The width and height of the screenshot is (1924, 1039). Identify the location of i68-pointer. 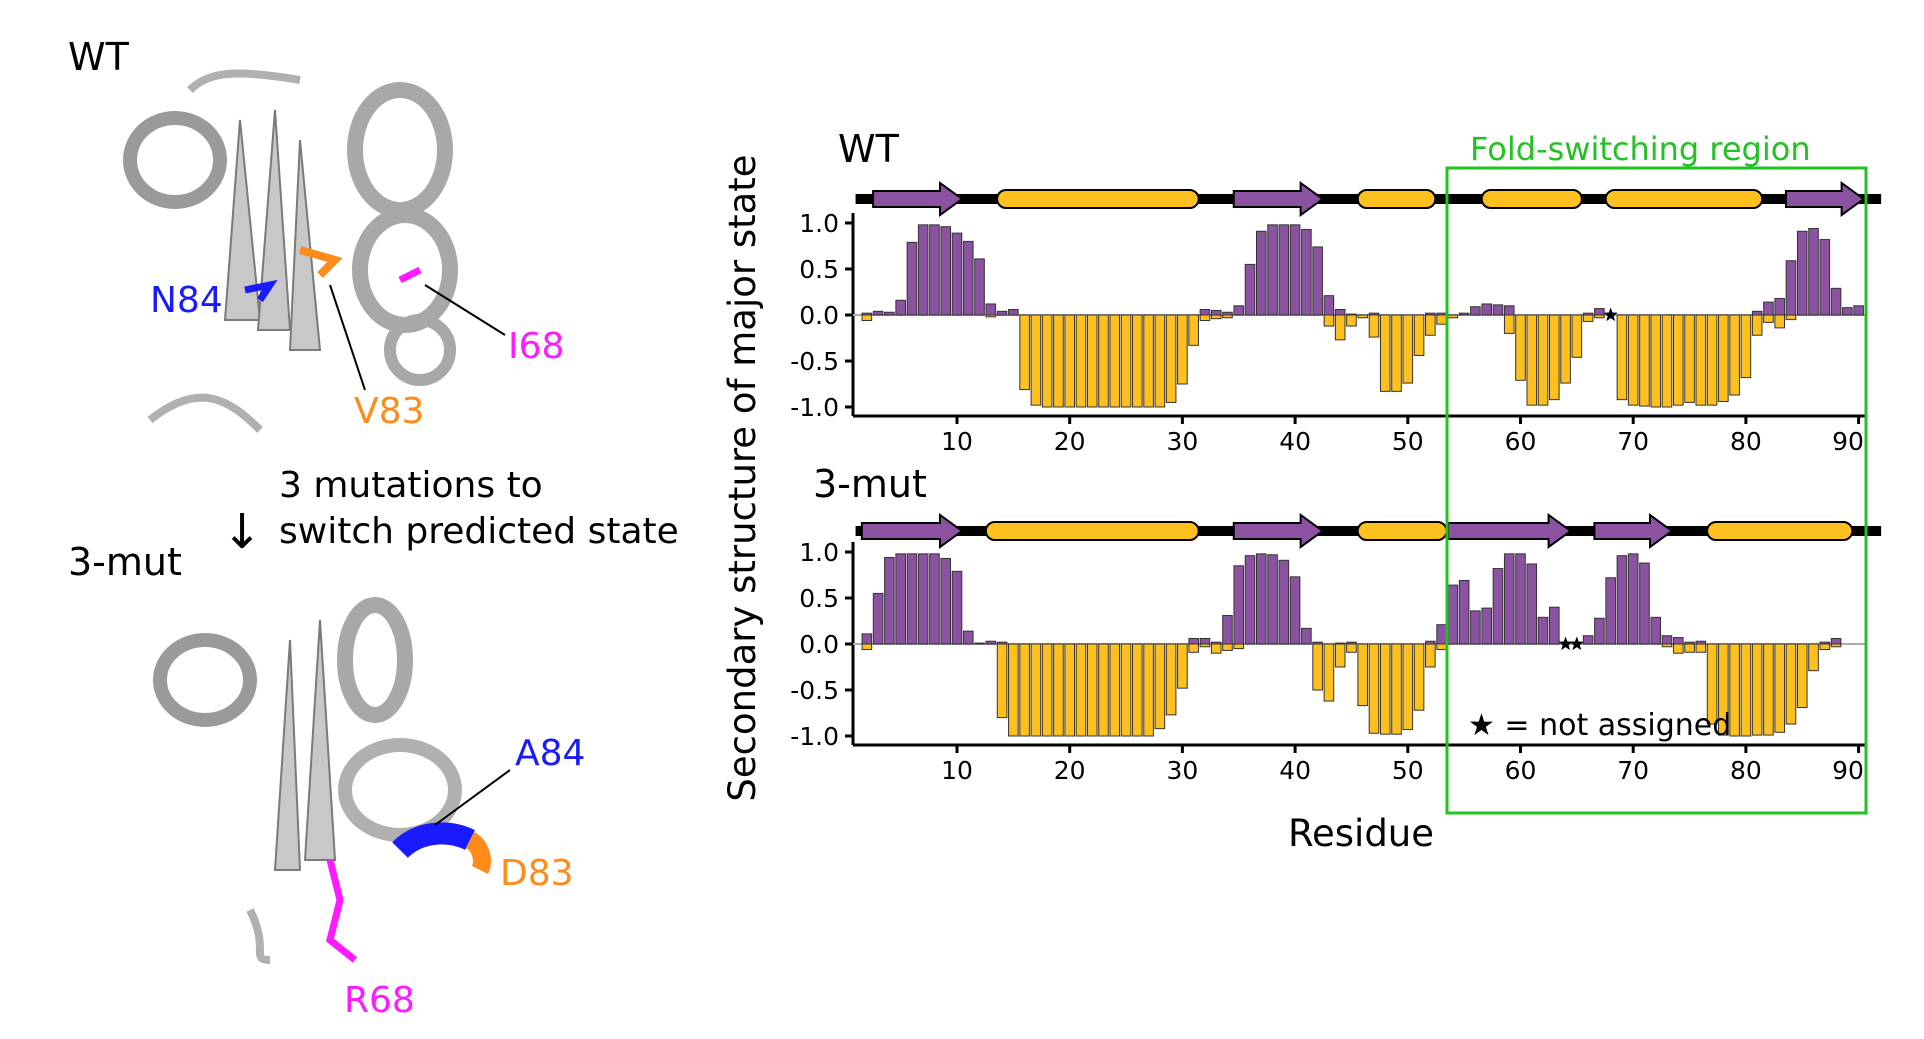
(465, 310).